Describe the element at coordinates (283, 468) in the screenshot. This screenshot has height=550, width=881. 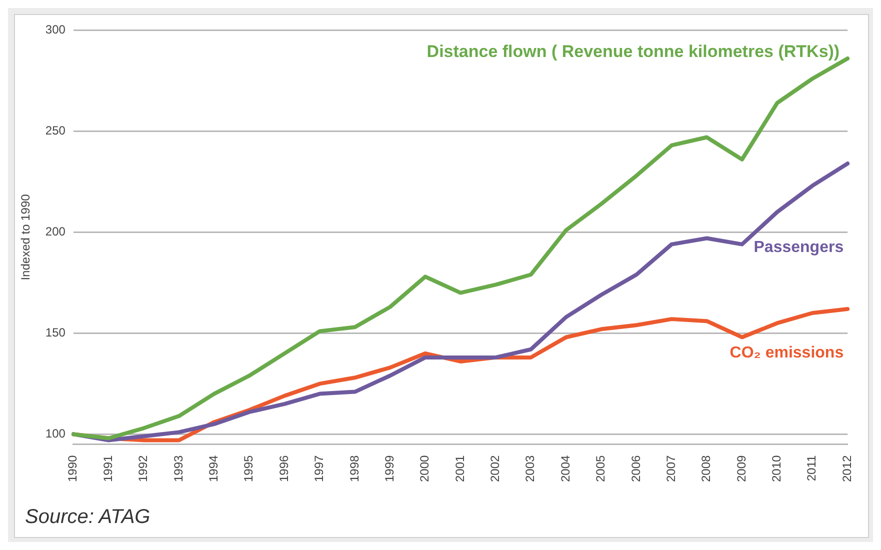
I see `x-tick-label: 1996` at that location.